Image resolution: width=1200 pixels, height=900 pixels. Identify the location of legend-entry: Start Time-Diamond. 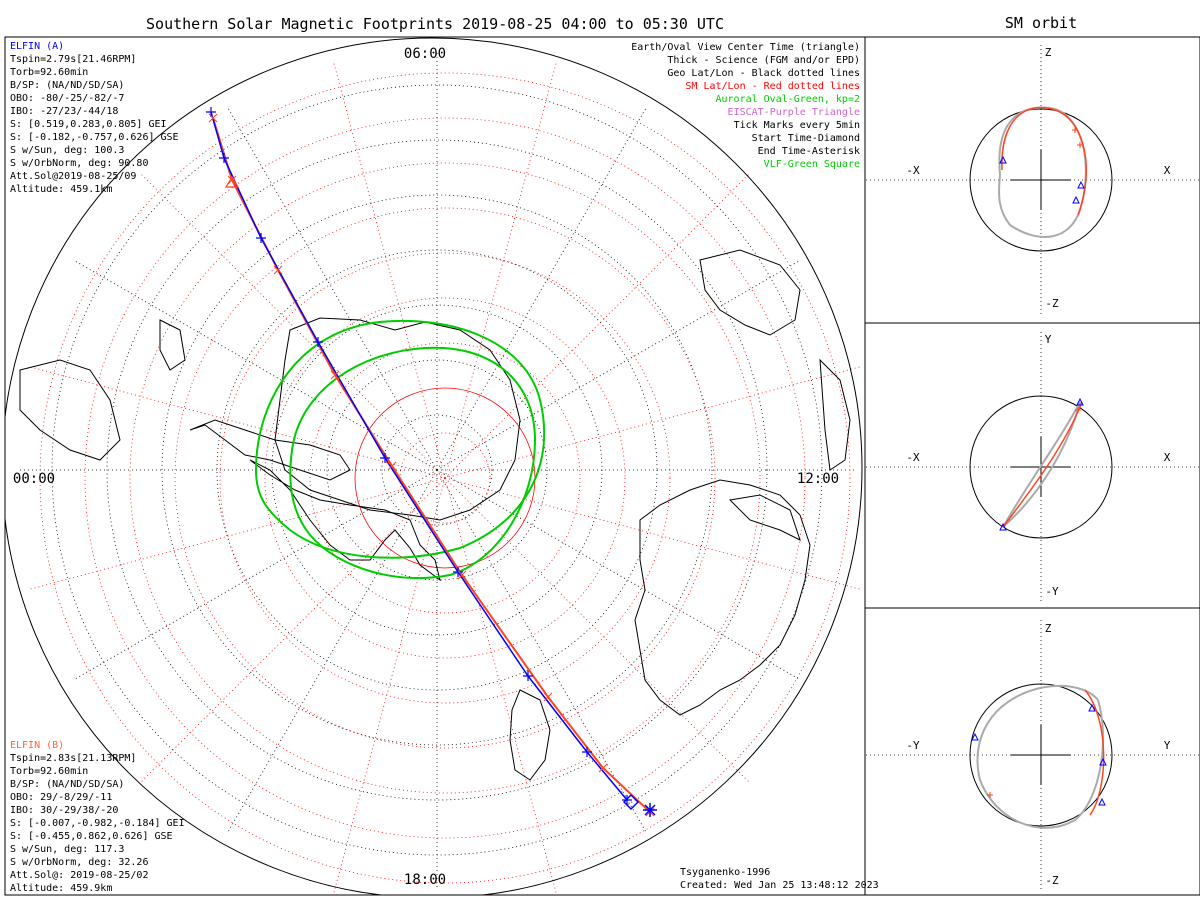
(806, 138).